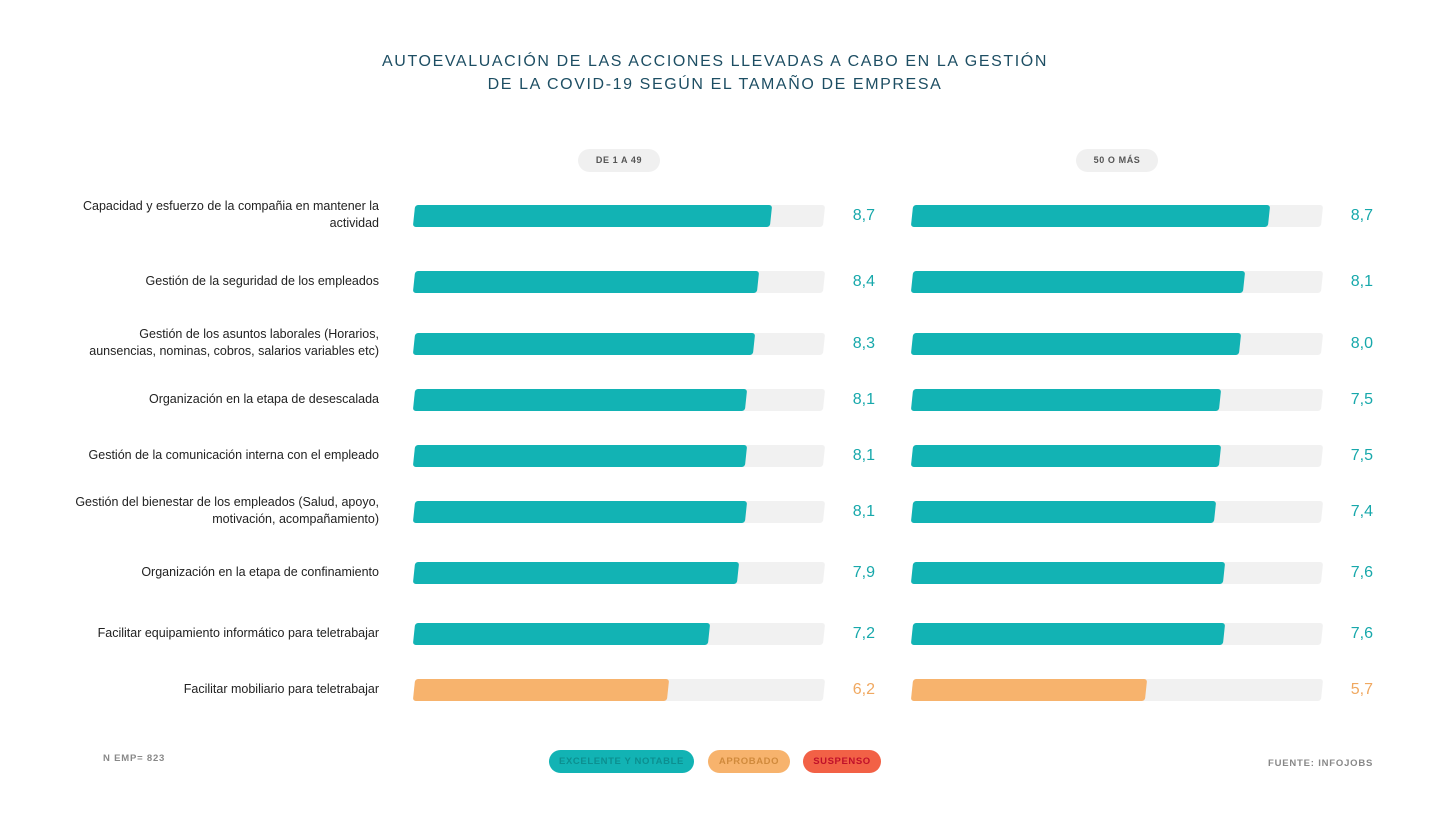 The height and width of the screenshot is (839, 1430). Describe the element at coordinates (863, 689) in the screenshot. I see `data-label: 6,2` at that location.